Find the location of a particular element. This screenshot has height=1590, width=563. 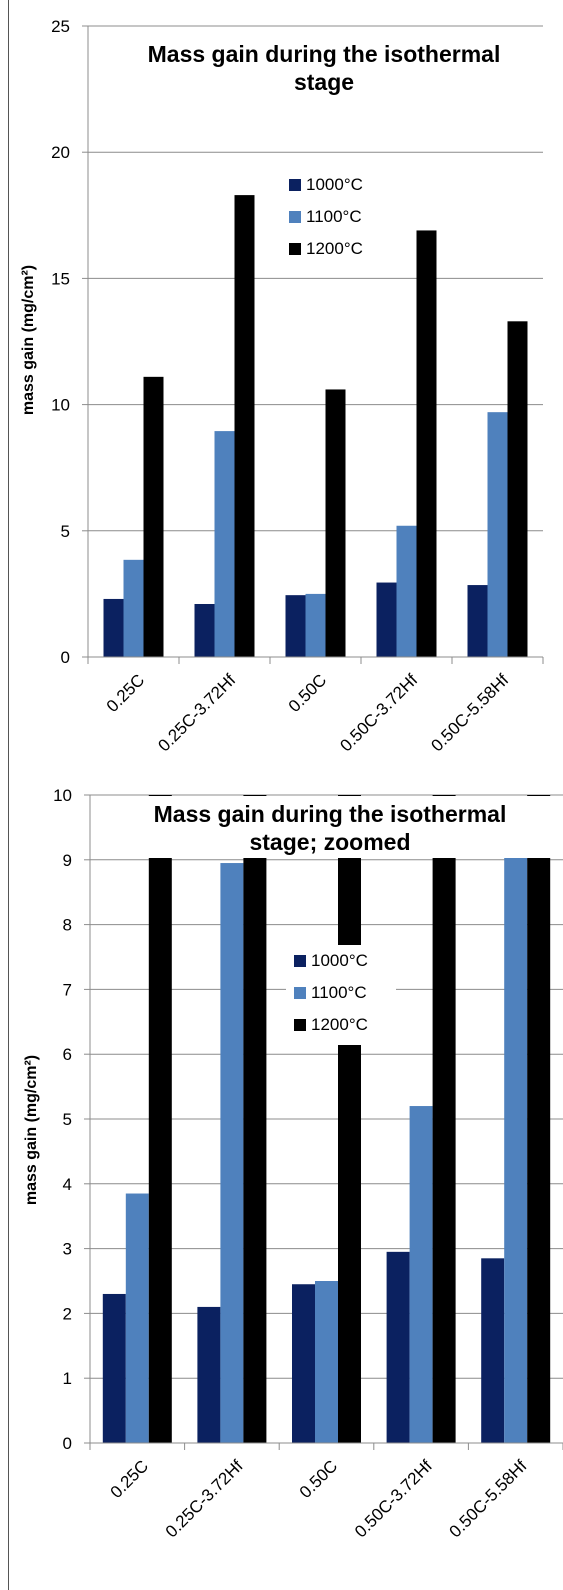

y-tick-label: 20 is located at coordinates (60, 152).